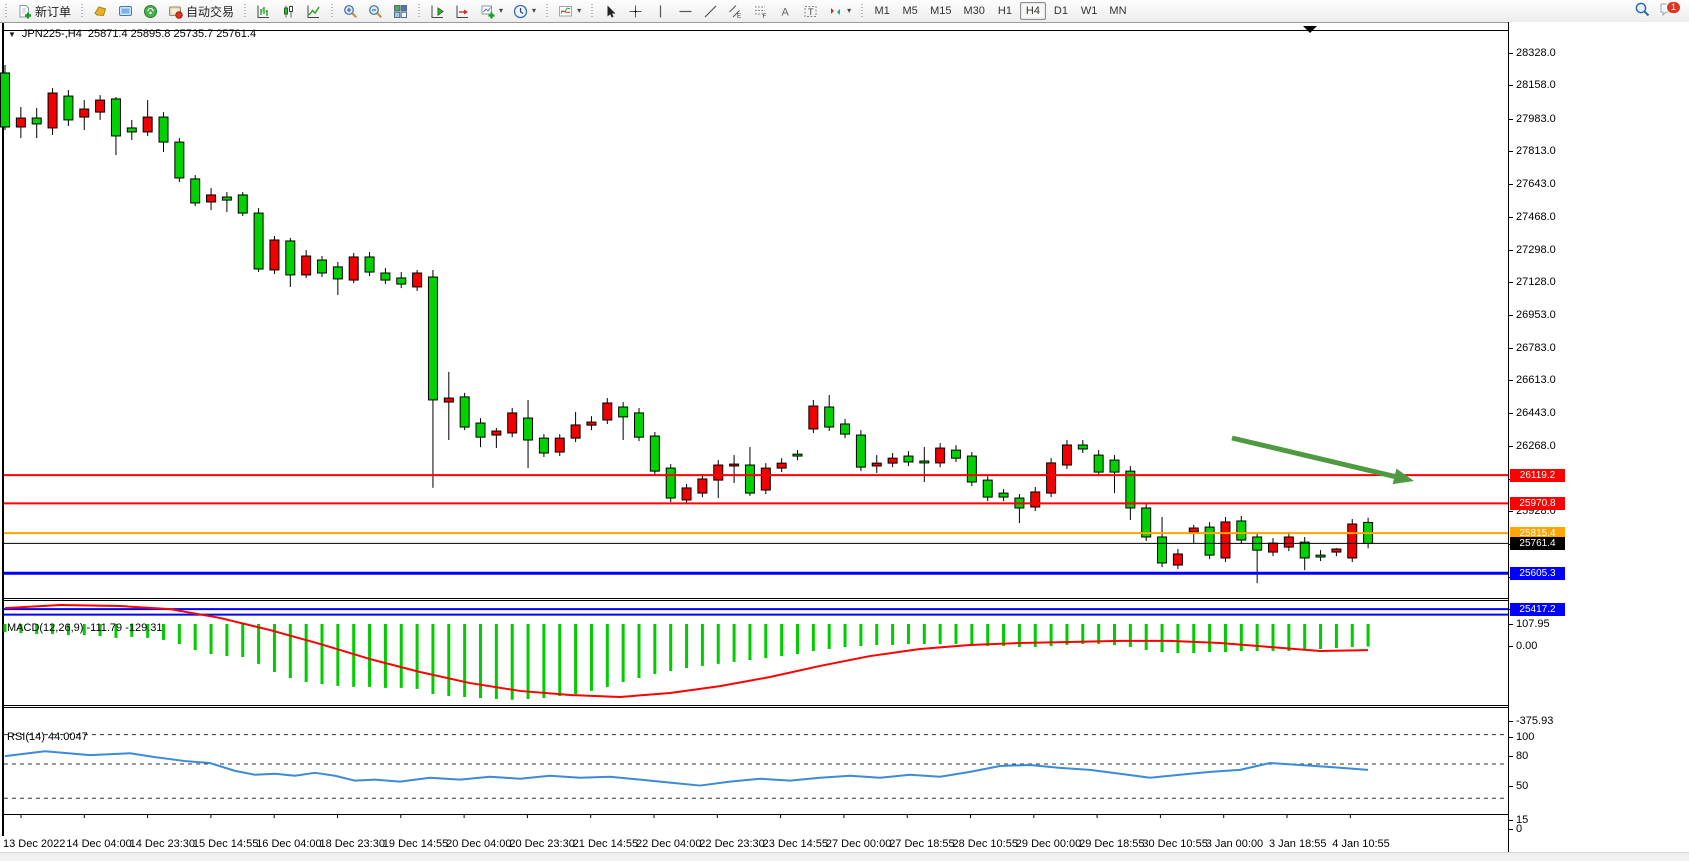 The height and width of the screenshot is (861, 1689). I want to click on time-axis-label: 13 Dec 2022, so click(34, 844).